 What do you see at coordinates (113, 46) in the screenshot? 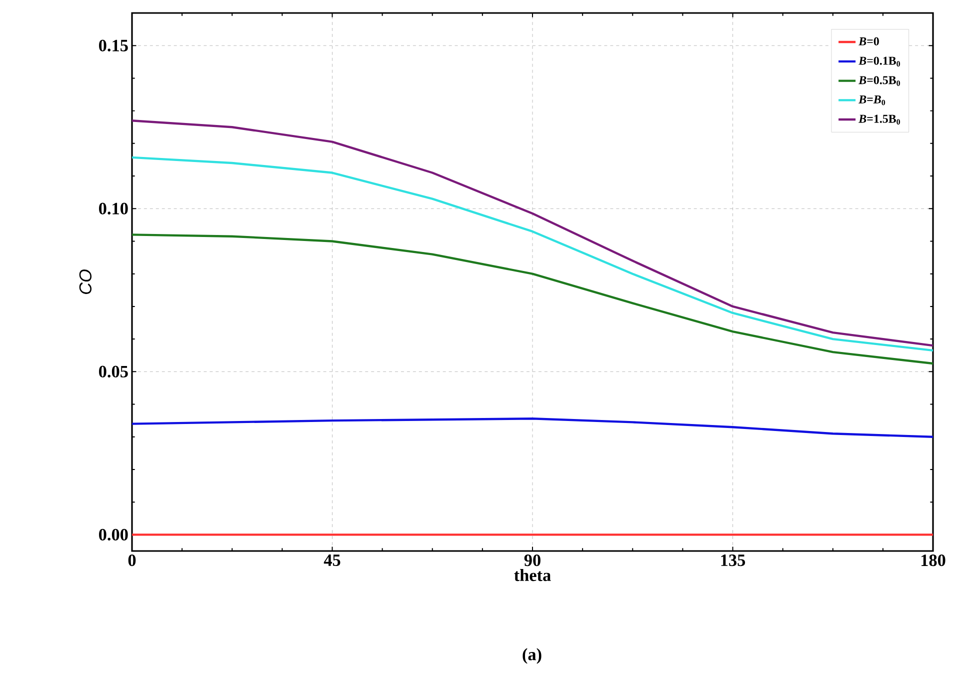
I see `y-tick-label: 0.15` at bounding box center [113, 46].